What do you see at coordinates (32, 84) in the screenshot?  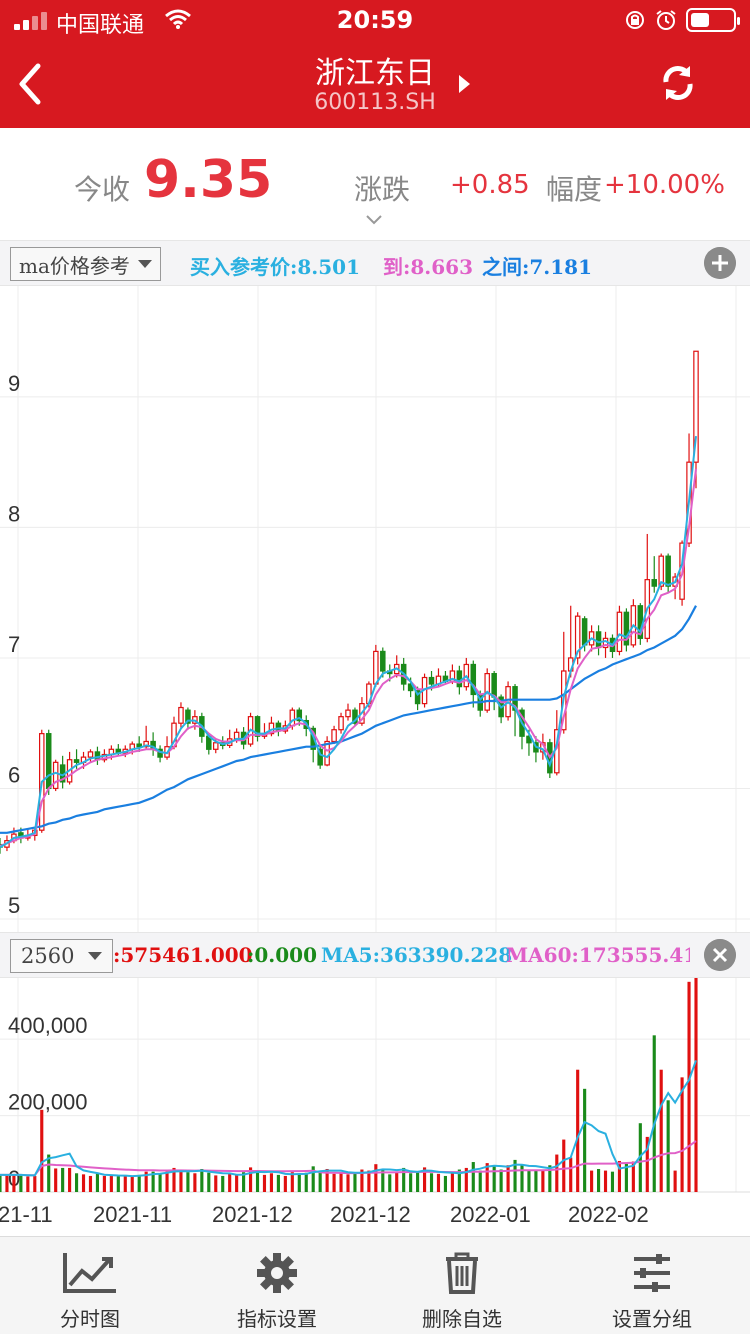 I see `back-button` at bounding box center [32, 84].